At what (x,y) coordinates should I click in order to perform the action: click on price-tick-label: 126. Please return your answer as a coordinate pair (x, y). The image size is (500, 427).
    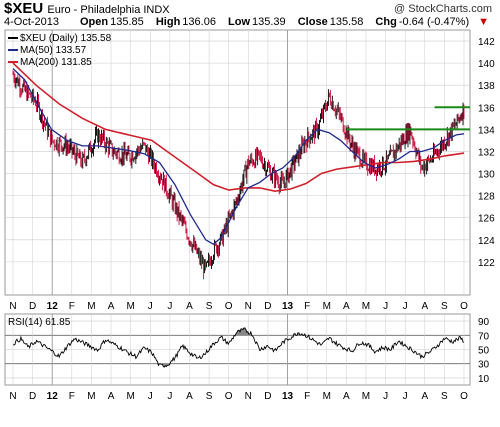
    Looking at the image, I should click on (486, 219).